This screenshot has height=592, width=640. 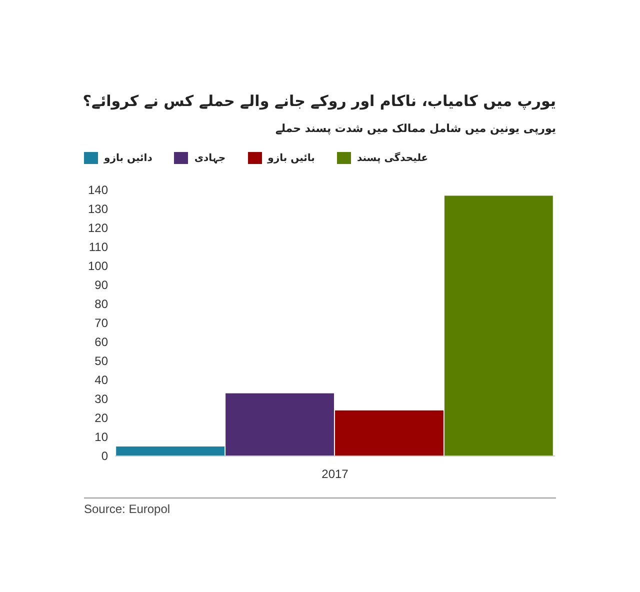 I want to click on y-tick-label: 60, so click(x=101, y=342).